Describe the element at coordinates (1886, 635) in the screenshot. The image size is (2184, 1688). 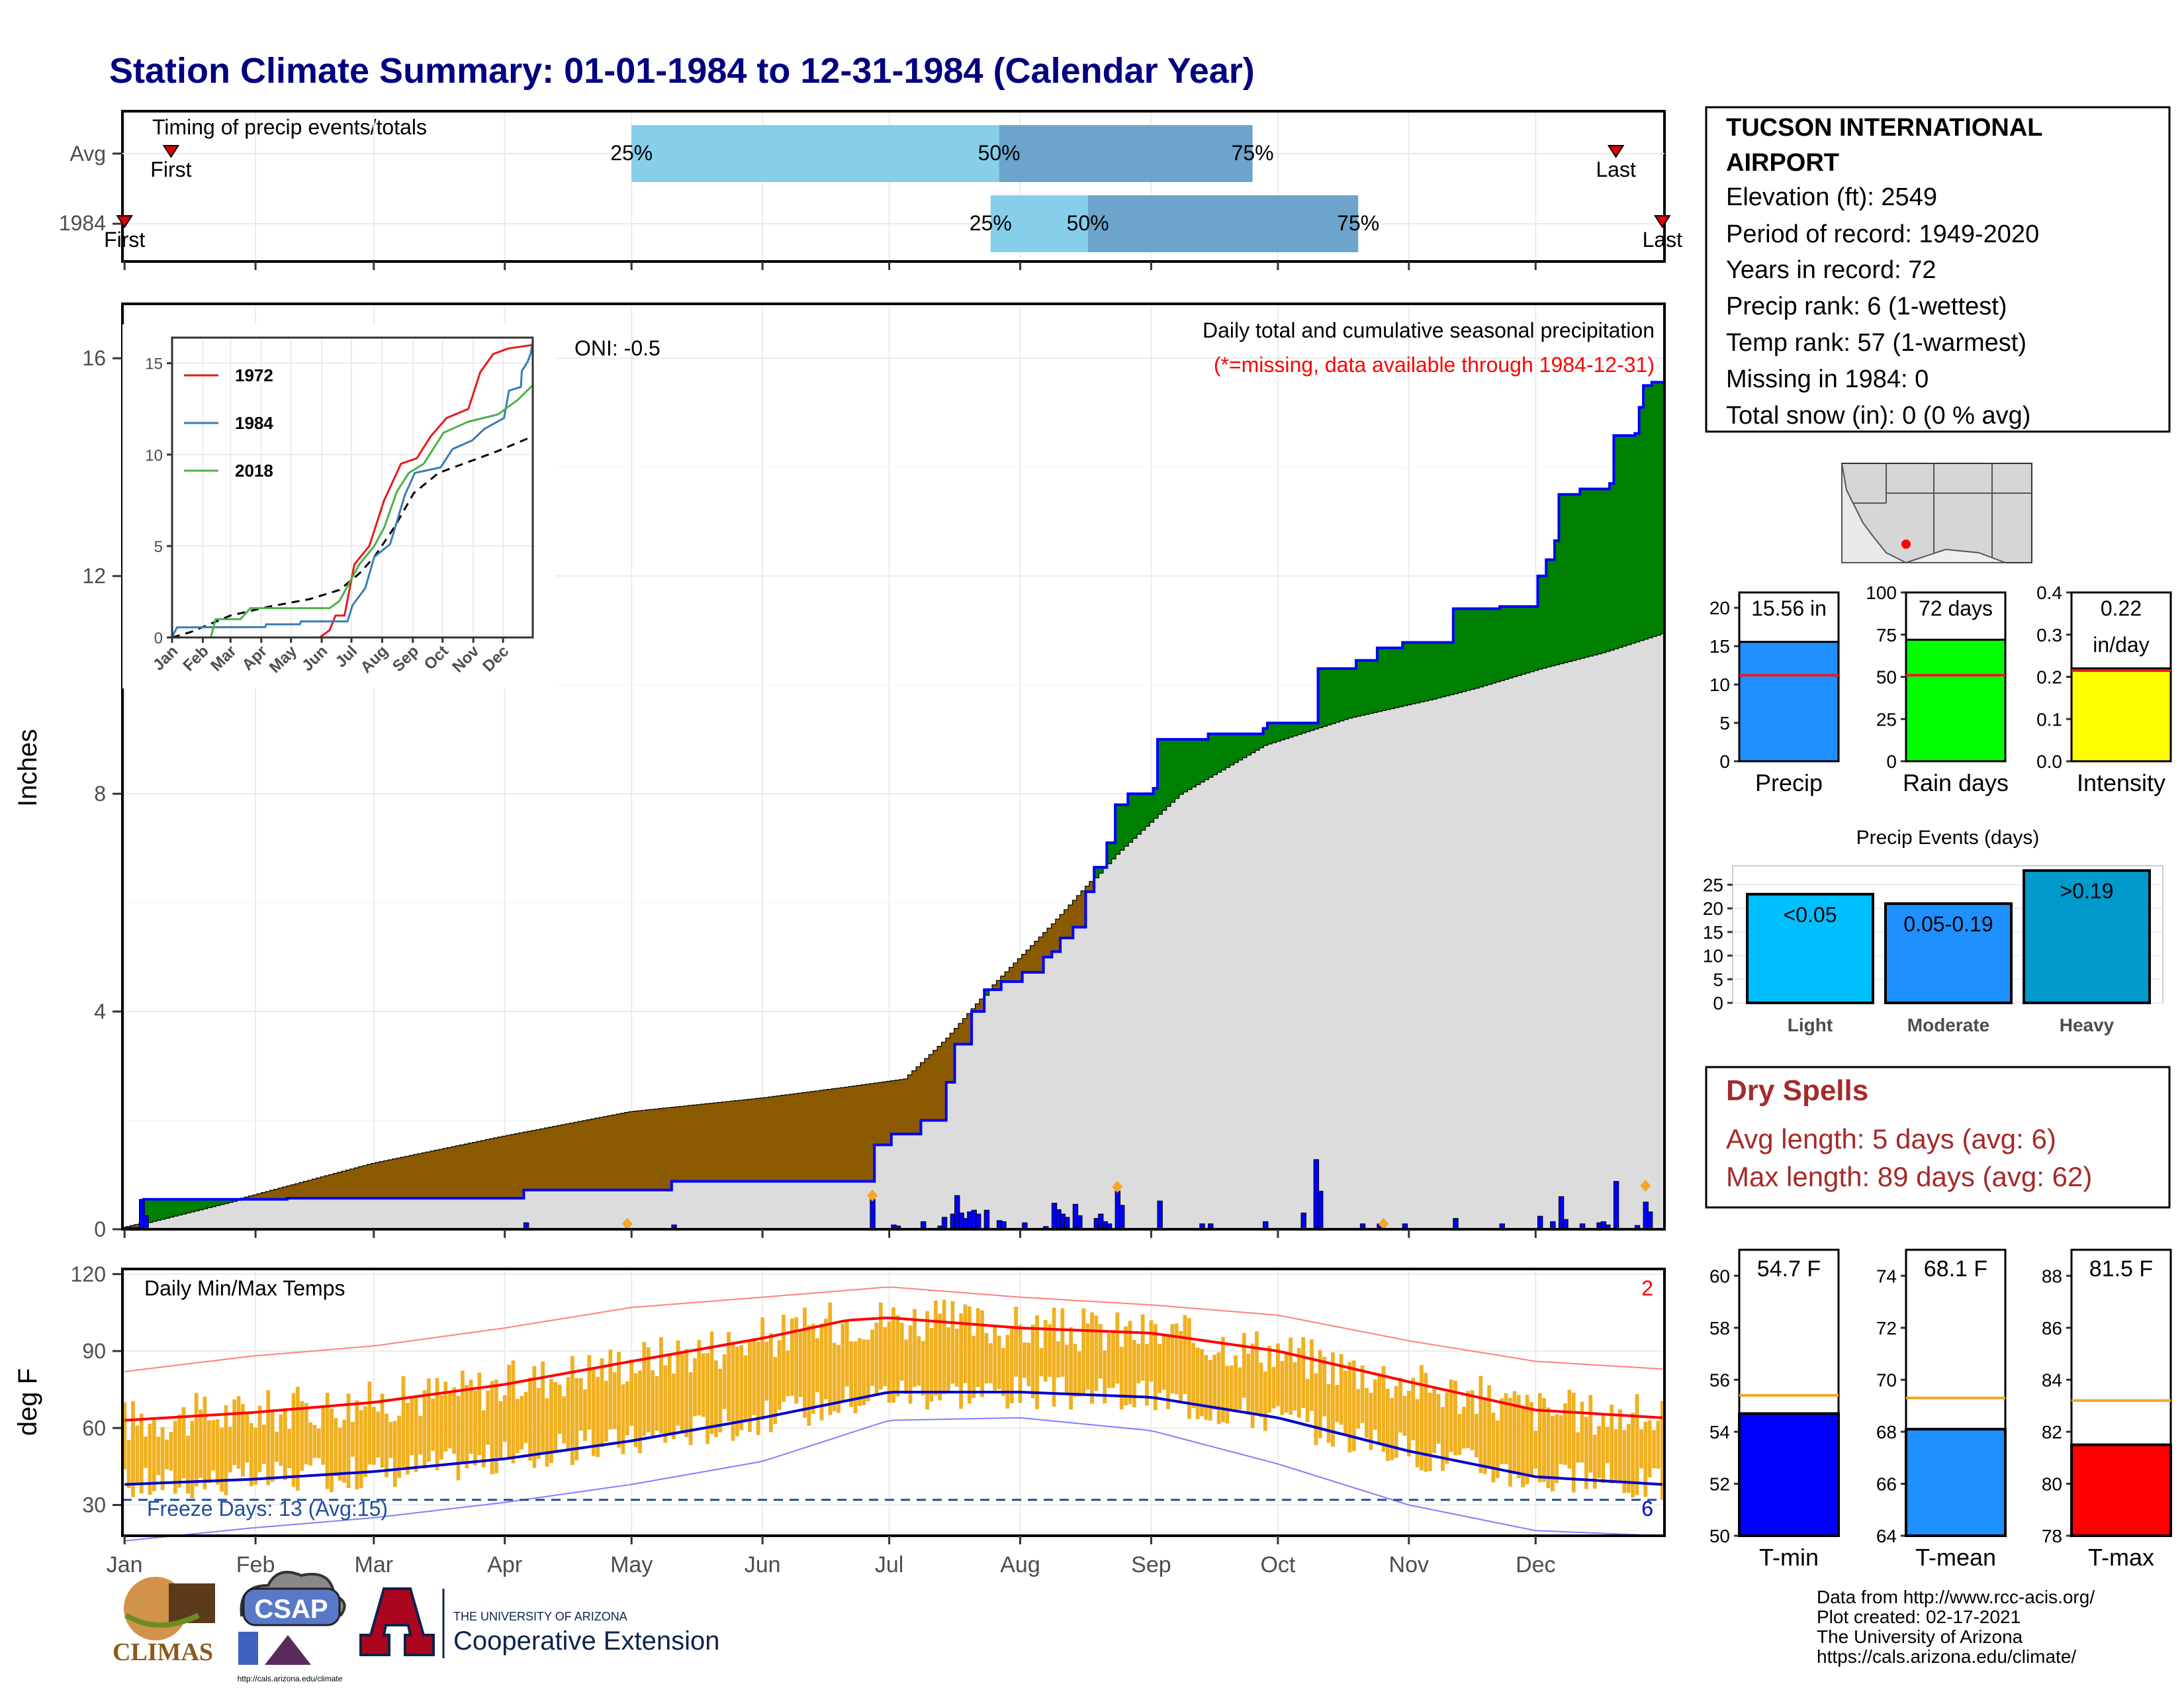
I see `mini-ytick-label: 75` at that location.